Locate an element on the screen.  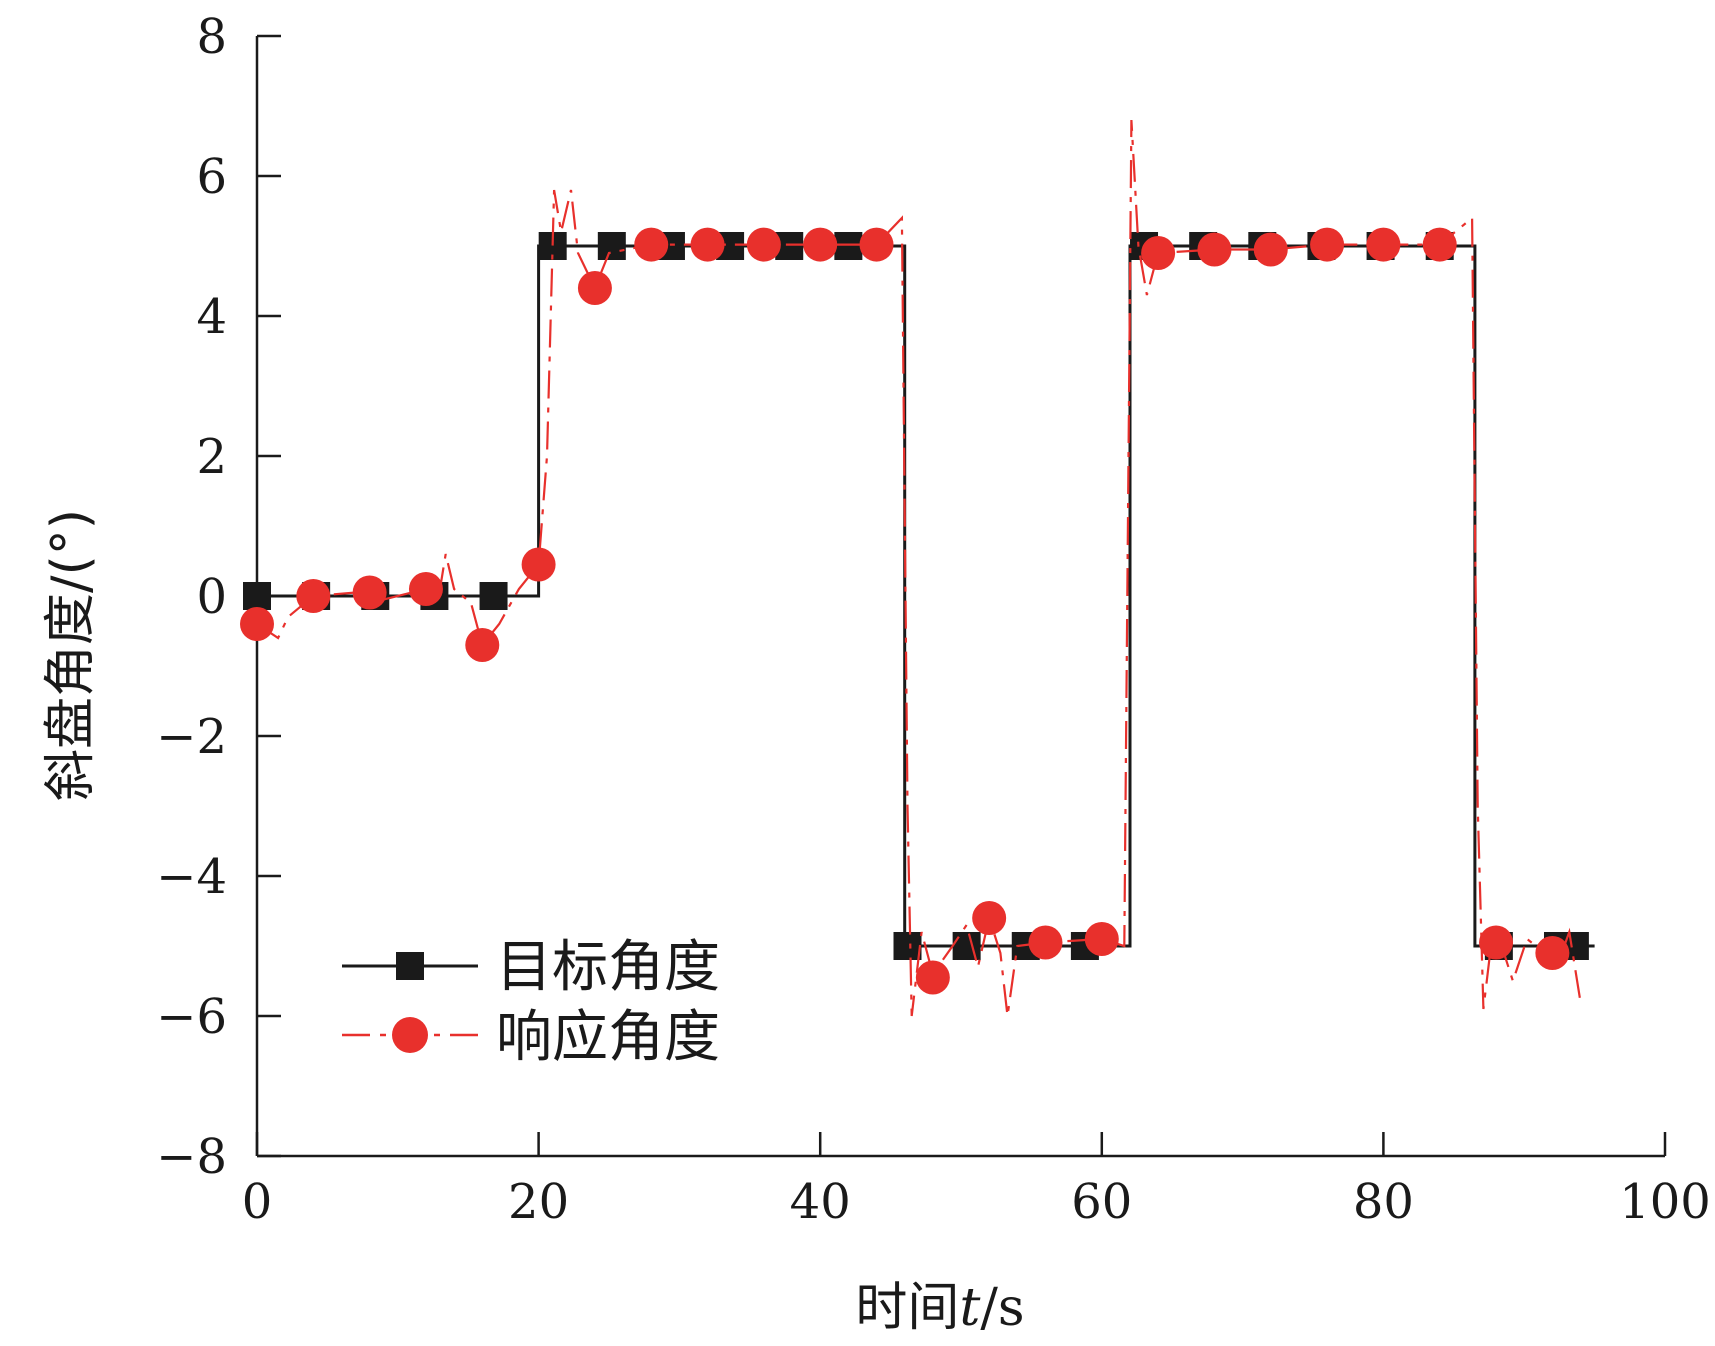
y-axis-title: 斜盘角度/(°) is located at coordinates (71, 655).